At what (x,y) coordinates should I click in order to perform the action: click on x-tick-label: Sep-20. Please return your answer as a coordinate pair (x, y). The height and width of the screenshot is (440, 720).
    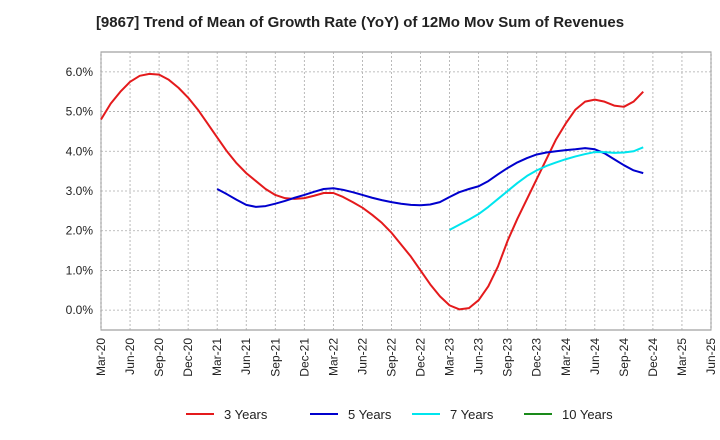
    Looking at the image, I should click on (159, 357).